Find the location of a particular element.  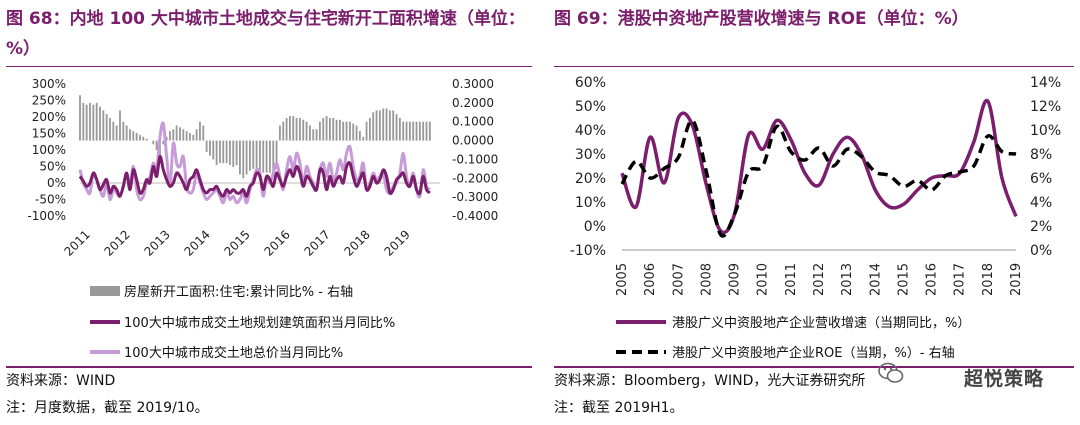

right-axis-tick-label: 0.3000 is located at coordinates (473, 84).